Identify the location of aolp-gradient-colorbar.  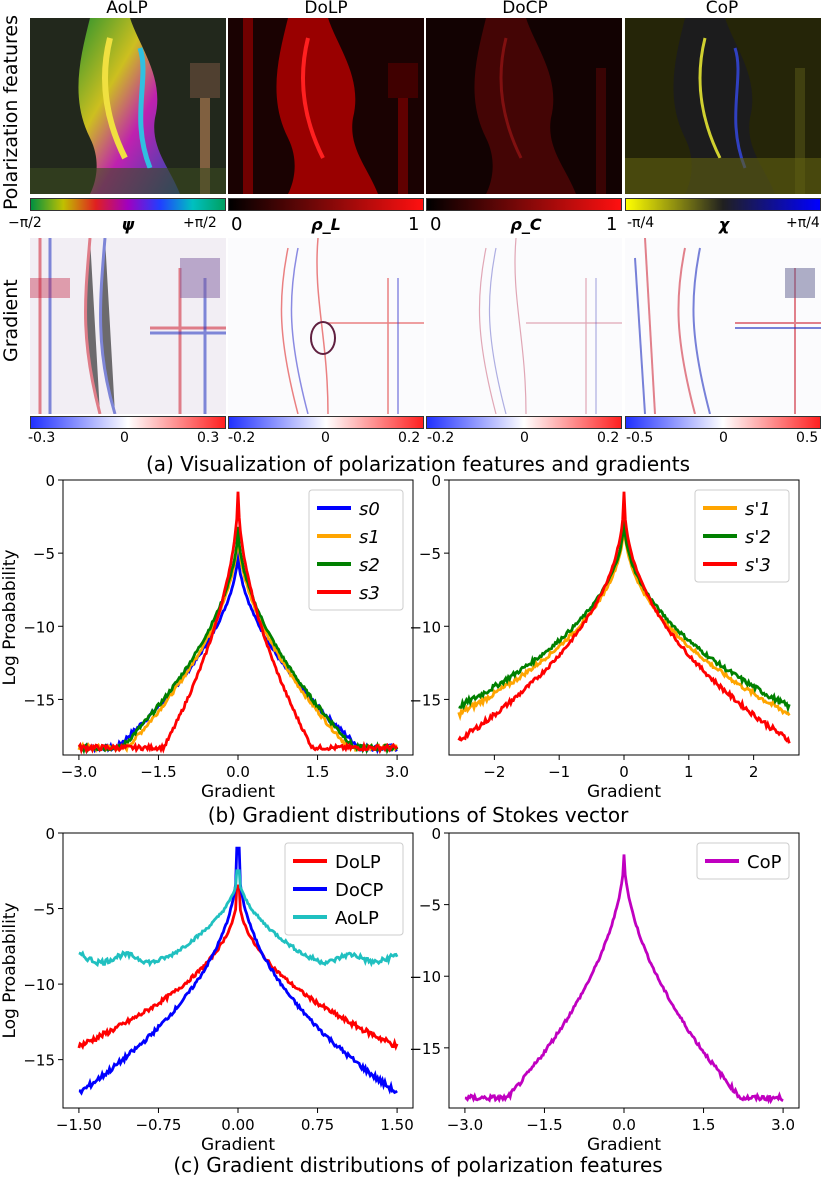
(128, 422).